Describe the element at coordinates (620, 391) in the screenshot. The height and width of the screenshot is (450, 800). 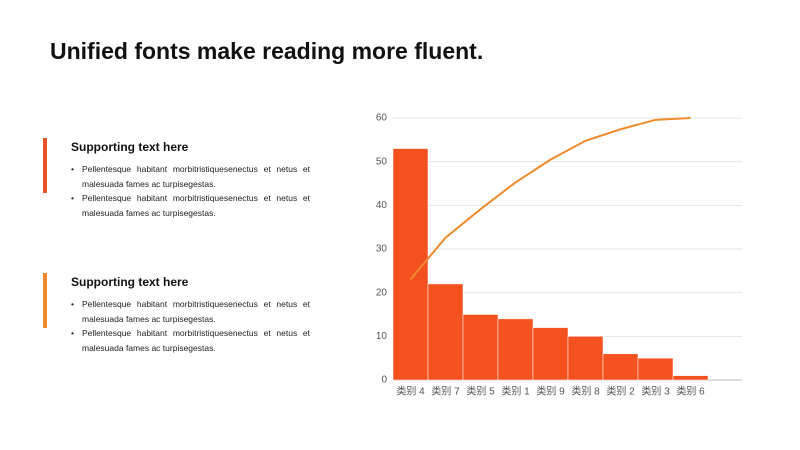
I see `x-tick-label: 类别 2` at that location.